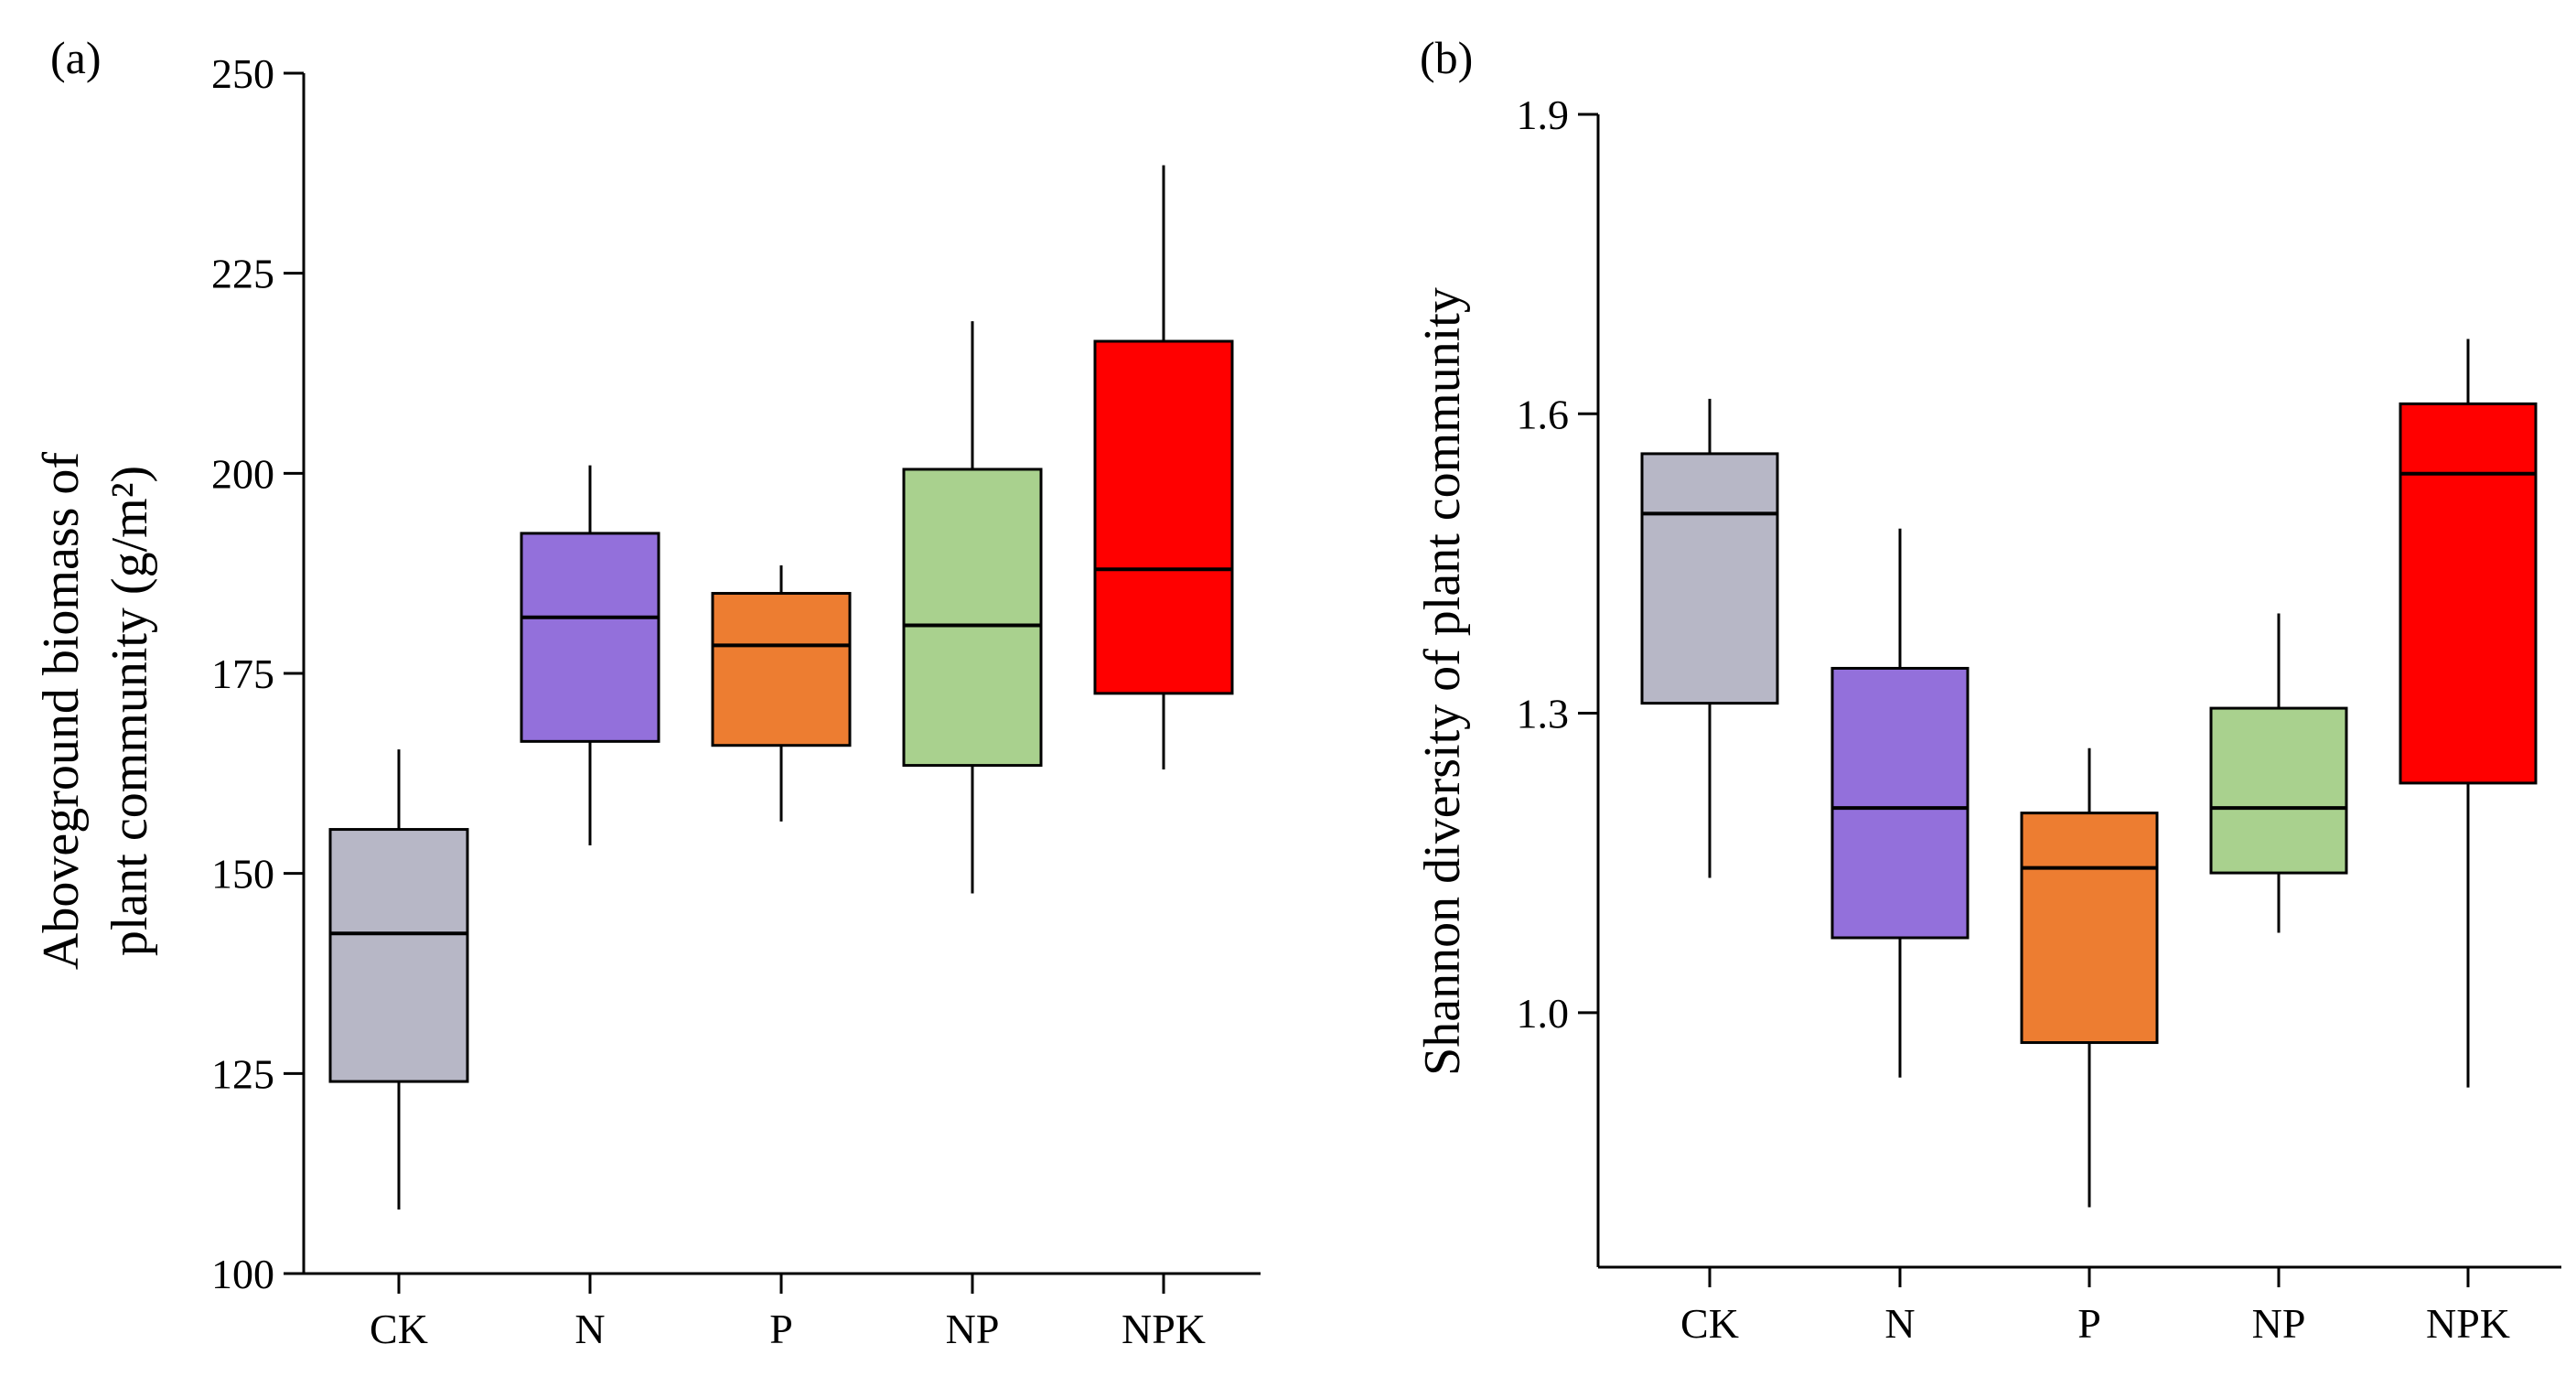 The image size is (2576, 1387). Describe the element at coordinates (1446, 57) in the screenshot. I see `panel-label-b: (b)` at that location.